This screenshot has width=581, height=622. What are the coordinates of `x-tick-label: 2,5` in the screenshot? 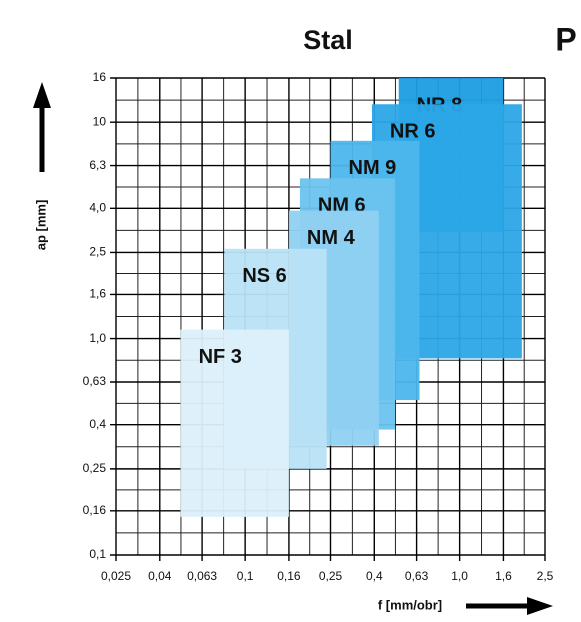 It's located at (545, 576).